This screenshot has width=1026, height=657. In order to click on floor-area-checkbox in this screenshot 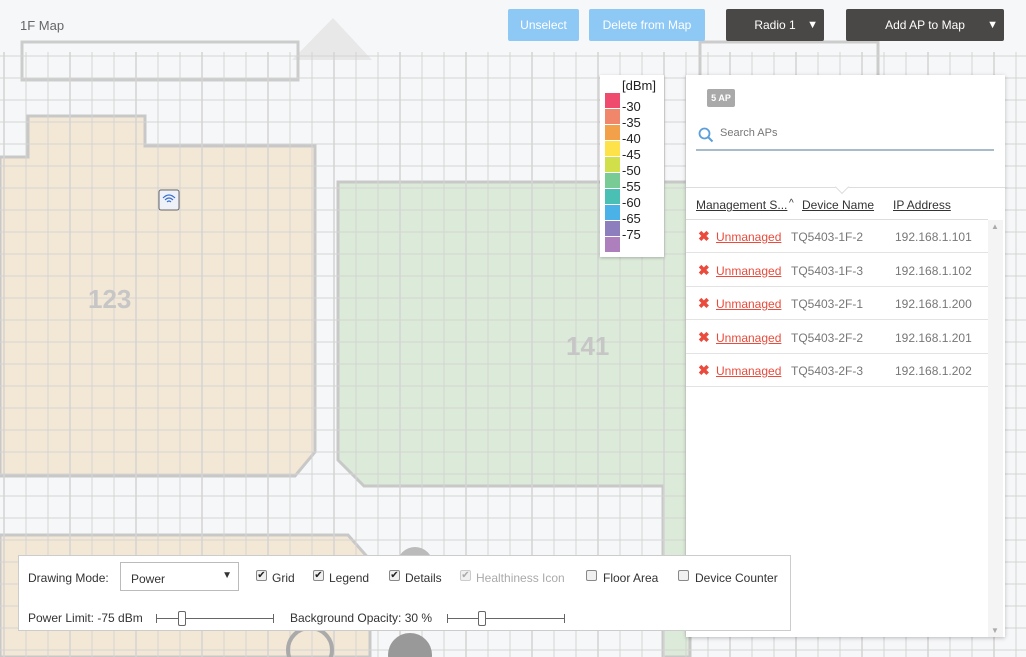, I will do `click(591, 575)`.